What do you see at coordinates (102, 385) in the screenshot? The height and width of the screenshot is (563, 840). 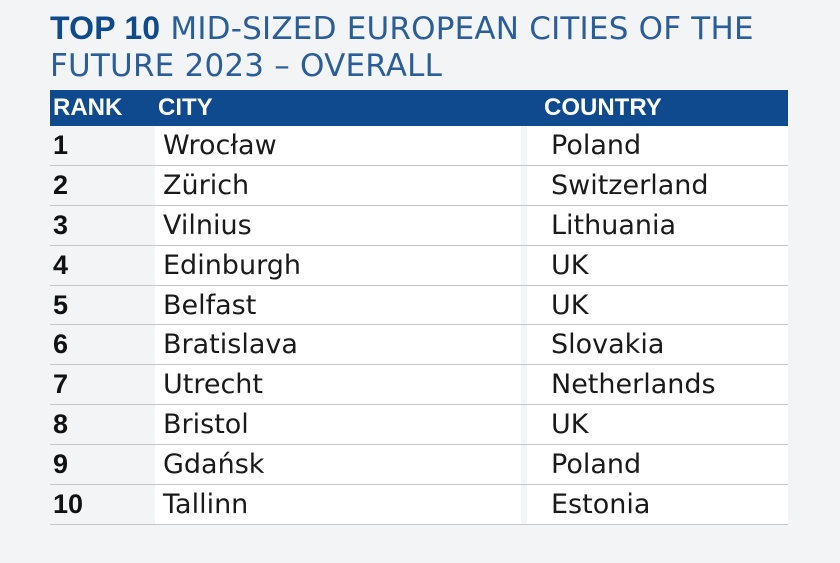 I see `rank-cell: 7` at bounding box center [102, 385].